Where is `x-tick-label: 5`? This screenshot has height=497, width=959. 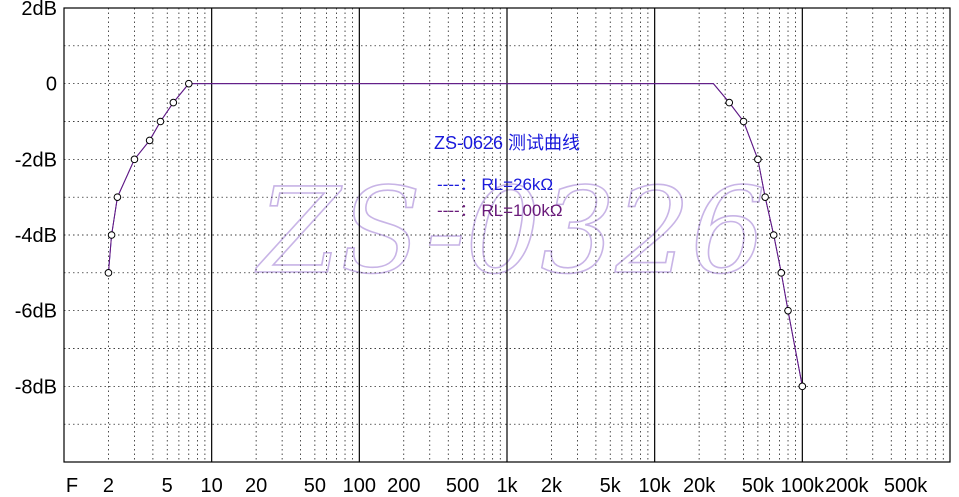
x-tick-label: 5 is located at coordinates (167, 486).